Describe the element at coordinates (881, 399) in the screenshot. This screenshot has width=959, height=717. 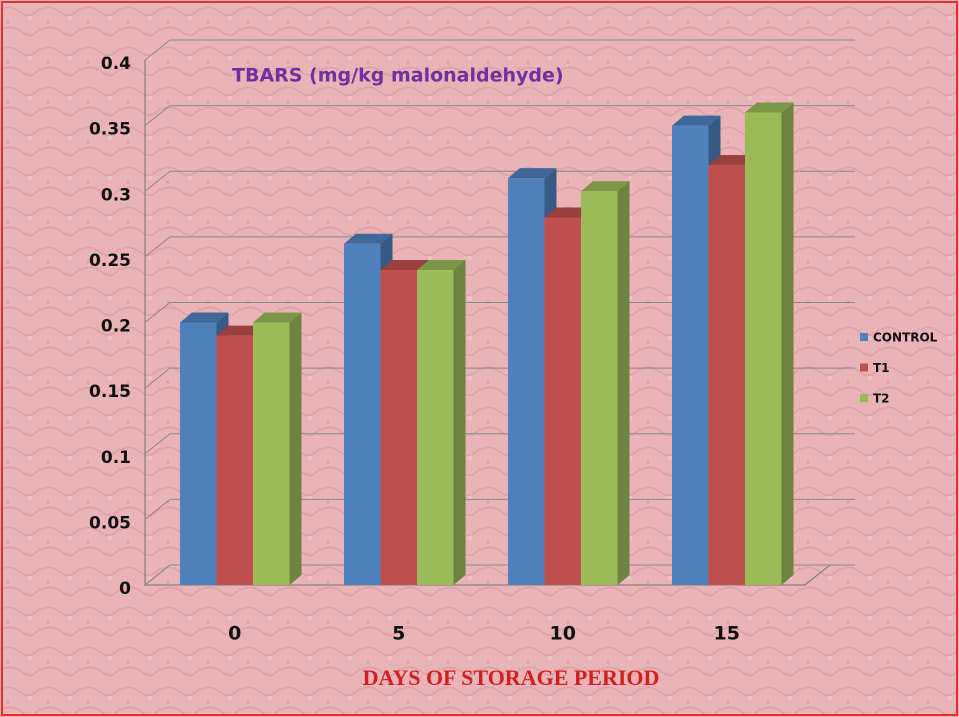
I see `legend-label: T2` at that location.